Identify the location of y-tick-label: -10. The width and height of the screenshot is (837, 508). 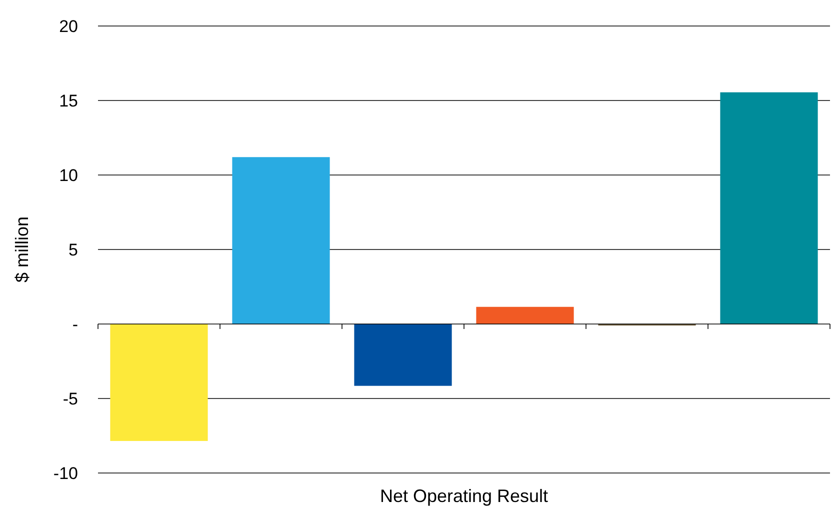
(65, 473).